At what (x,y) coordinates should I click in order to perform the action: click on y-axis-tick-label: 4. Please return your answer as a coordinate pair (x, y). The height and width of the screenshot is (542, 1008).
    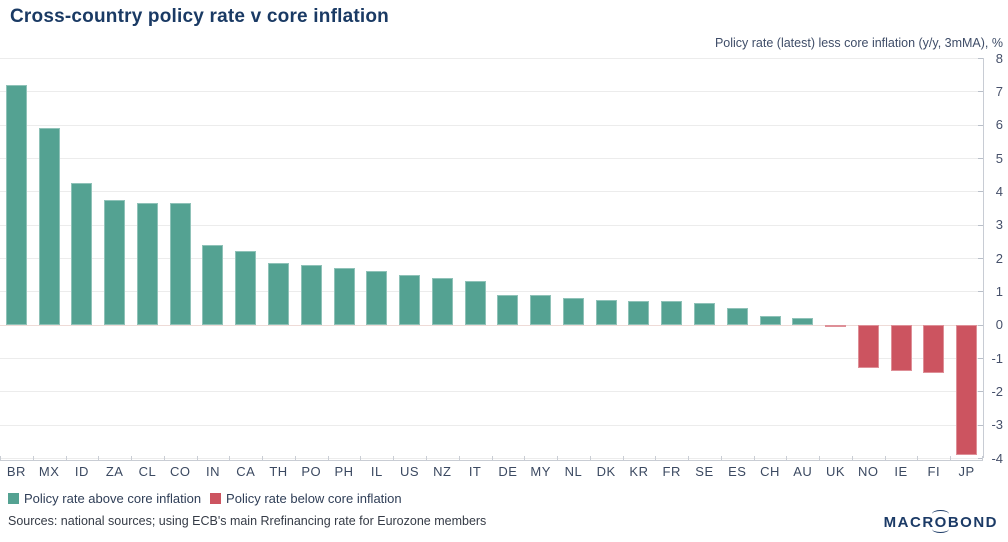
    Looking at the image, I should click on (999, 191).